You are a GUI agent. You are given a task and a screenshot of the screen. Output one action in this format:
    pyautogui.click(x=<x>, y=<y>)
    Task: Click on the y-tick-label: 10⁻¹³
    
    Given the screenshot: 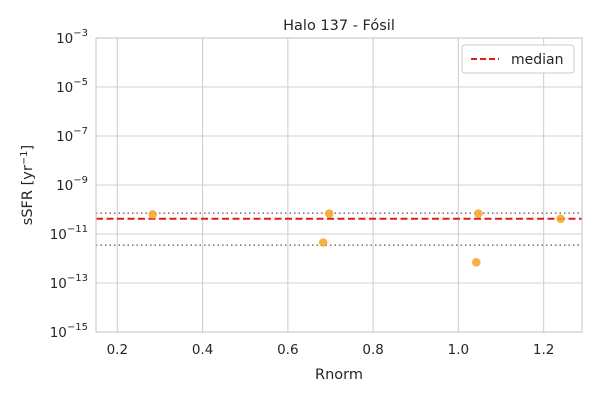 What is the action you would take?
    pyautogui.click(x=69, y=282)
    